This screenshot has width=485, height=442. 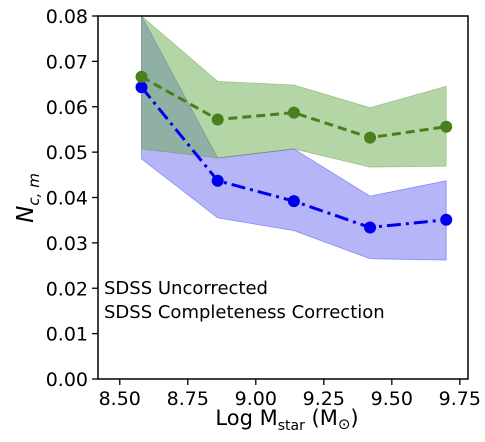 What do you see at coordinates (67, 62) in the screenshot?
I see `y-tick-label: 0.07` at bounding box center [67, 62].